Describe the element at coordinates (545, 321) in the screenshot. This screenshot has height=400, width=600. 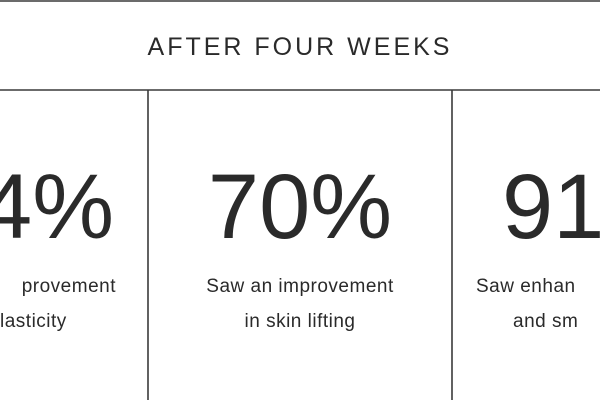
I see `stat-description: and sm` at that location.